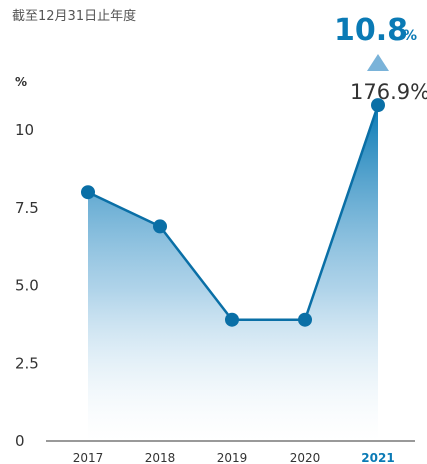 The width and height of the screenshot is (427, 464). I want to click on x-tick-label: 2019, so click(232, 457).